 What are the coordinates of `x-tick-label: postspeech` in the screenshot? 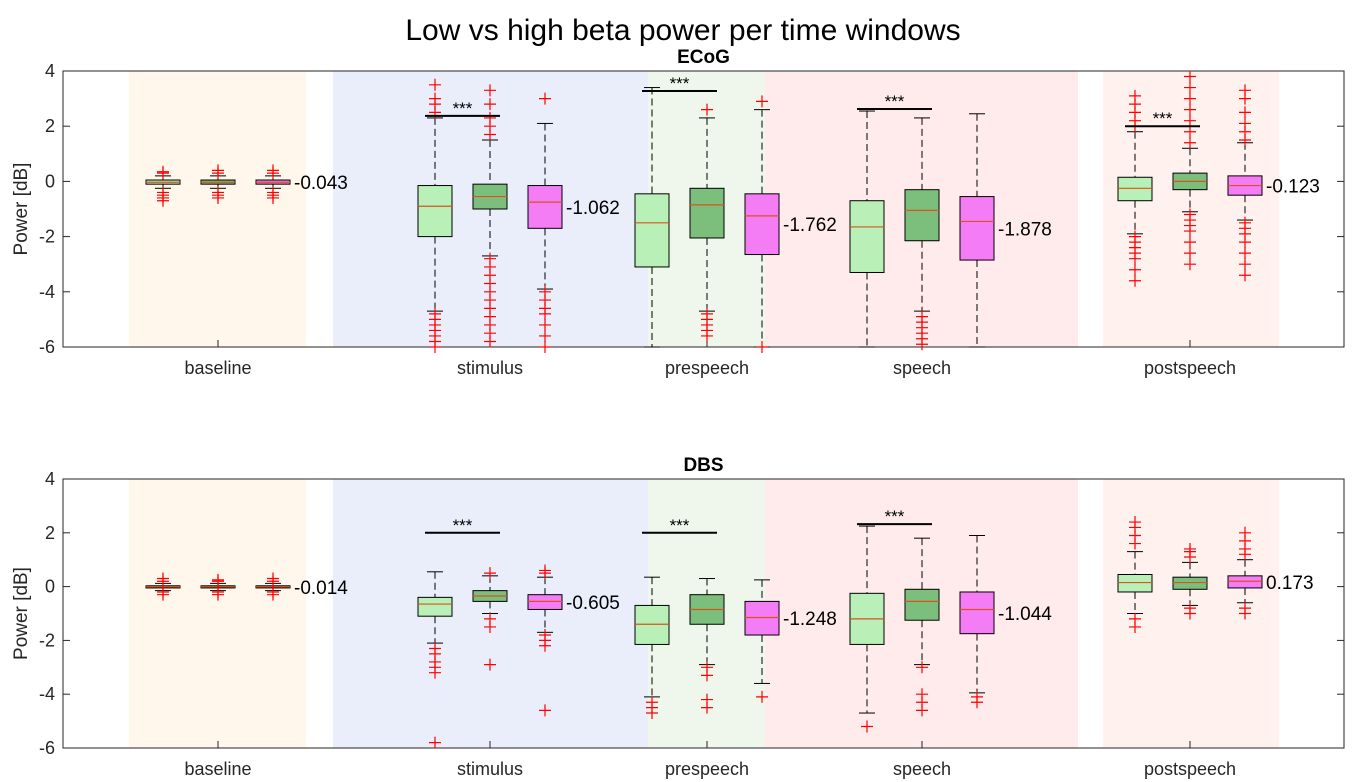 It's located at (1190, 368).